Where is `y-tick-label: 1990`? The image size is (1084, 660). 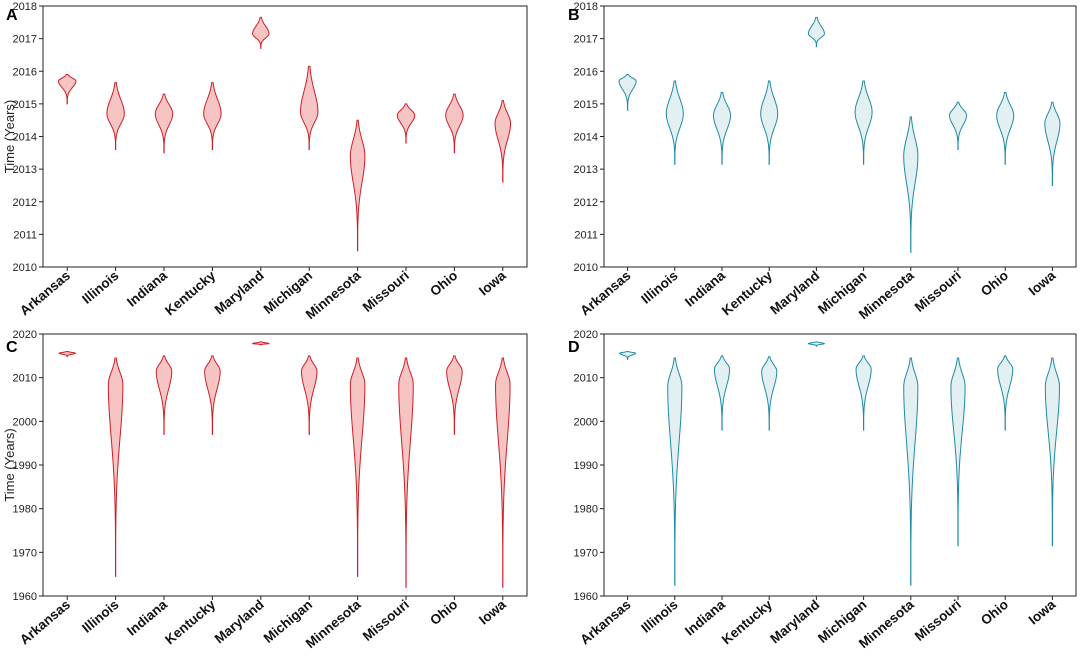
y-tick-label: 1990 is located at coordinates (586, 466).